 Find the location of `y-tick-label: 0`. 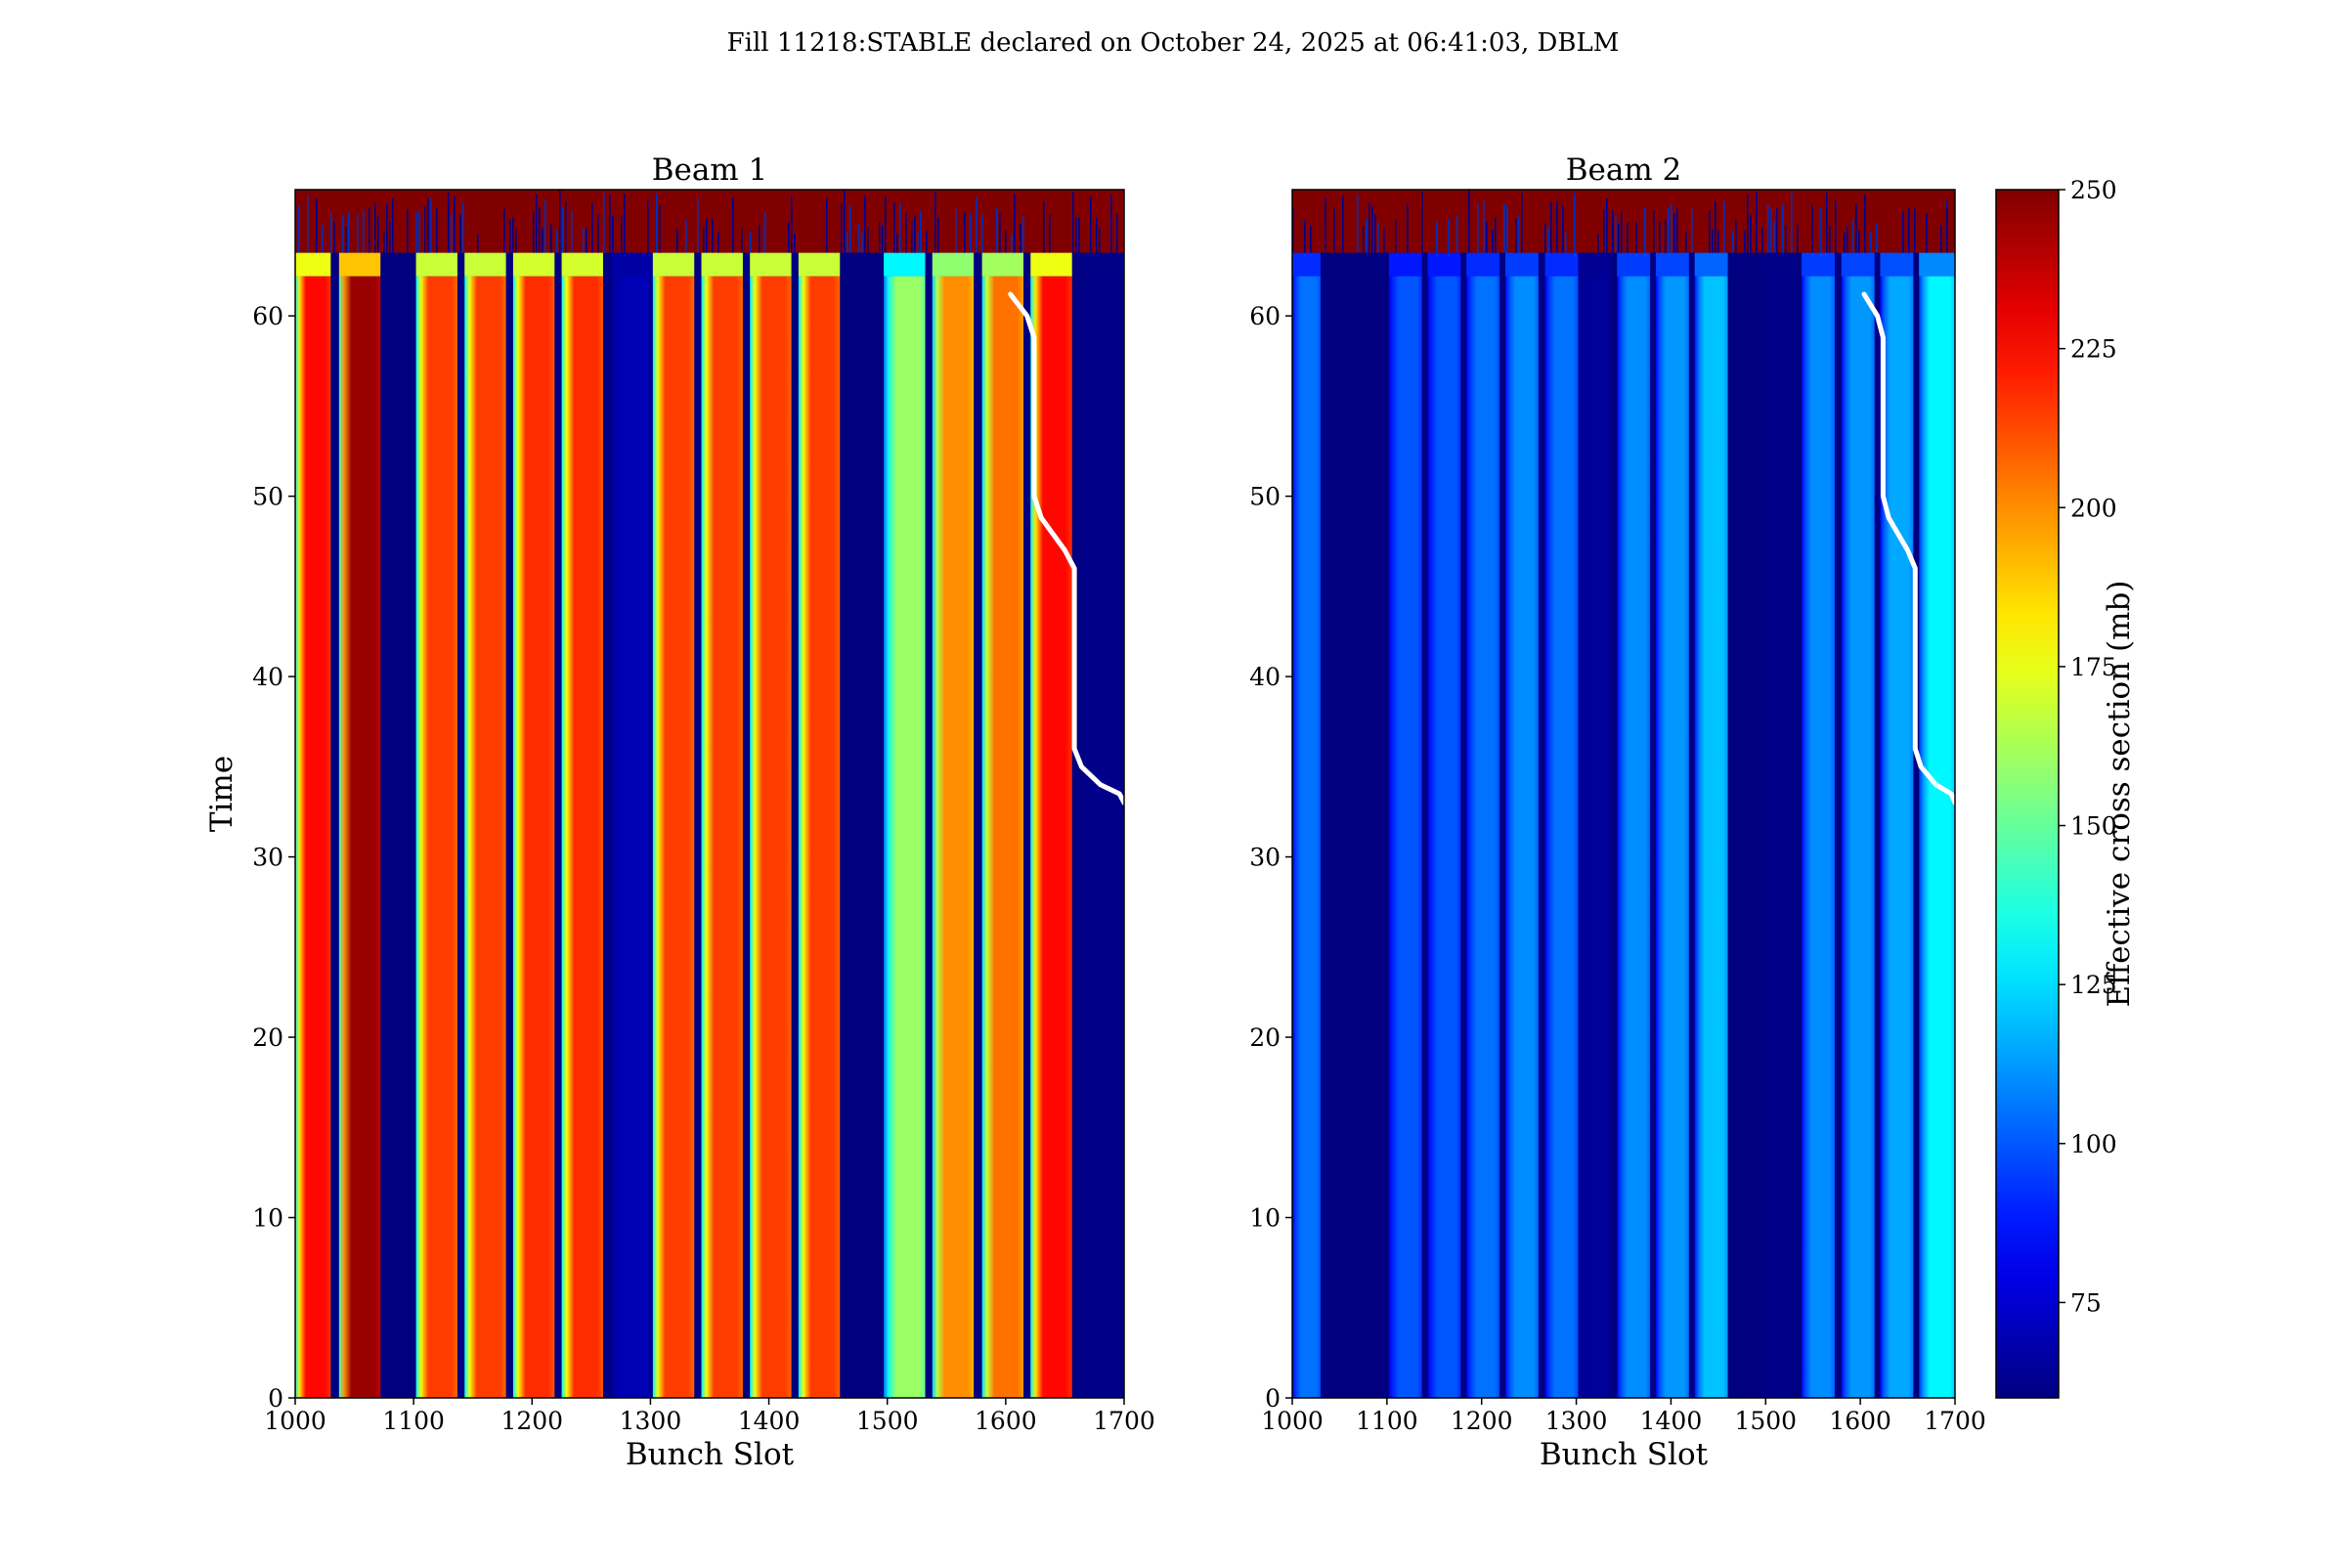

y-tick-label: 0 is located at coordinates (275, 1398).